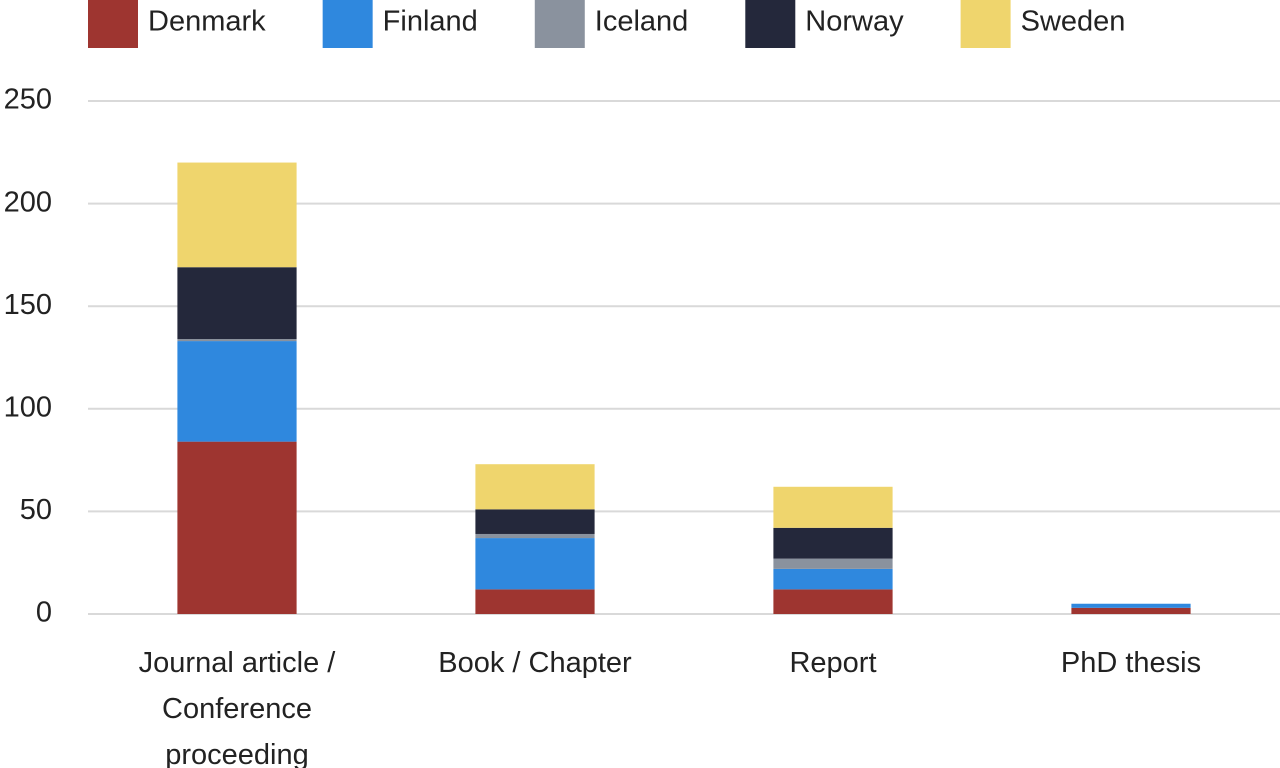 The height and width of the screenshot is (768, 1280). I want to click on legend-label: Norway, so click(854, 22).